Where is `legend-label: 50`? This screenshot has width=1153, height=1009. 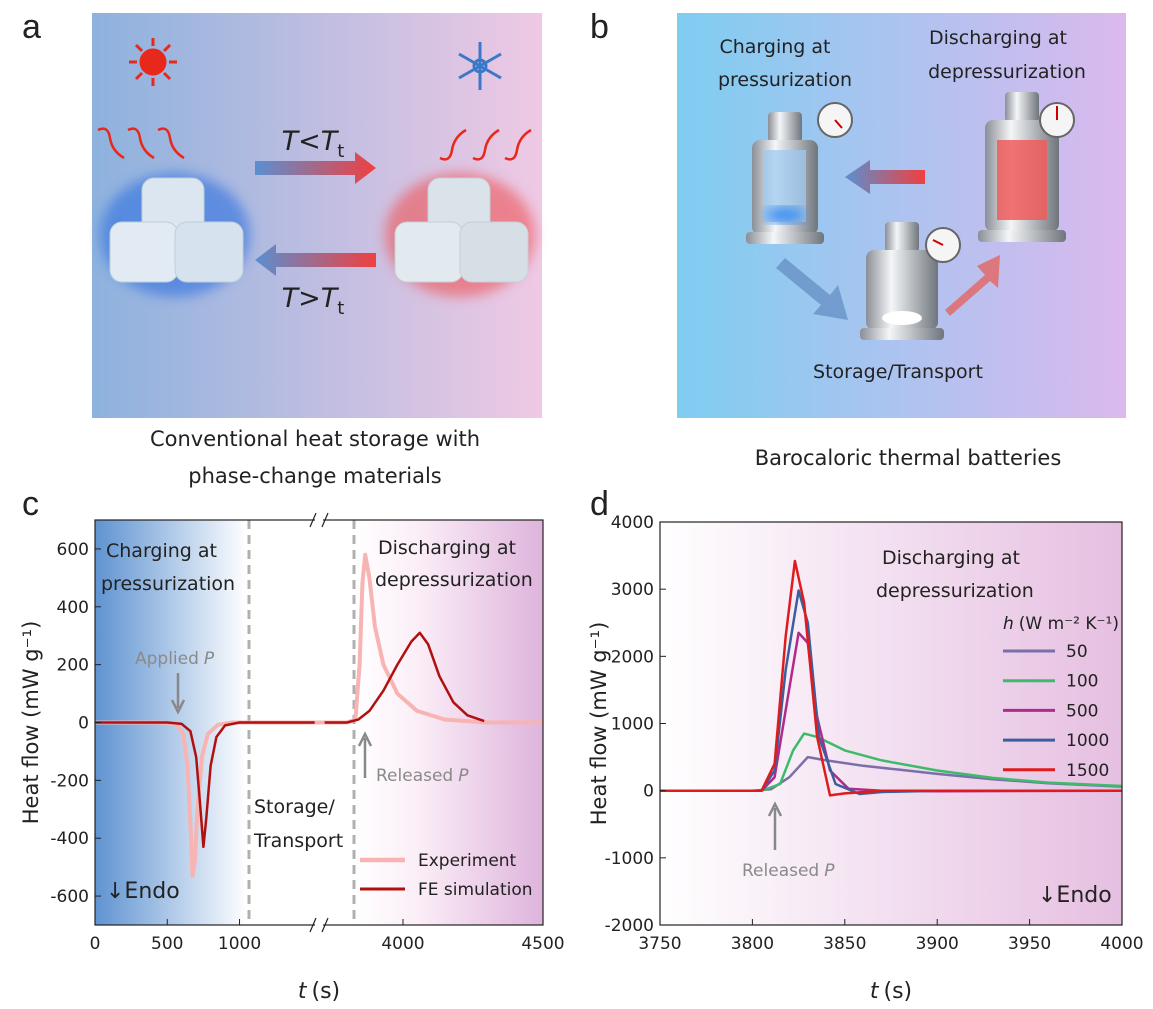 legend-label: 50 is located at coordinates (1077, 652).